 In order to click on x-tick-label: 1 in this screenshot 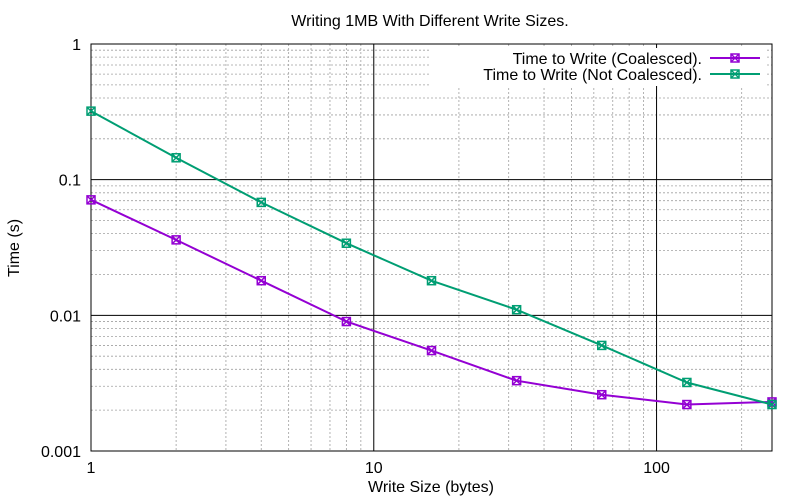, I will do `click(91, 468)`.